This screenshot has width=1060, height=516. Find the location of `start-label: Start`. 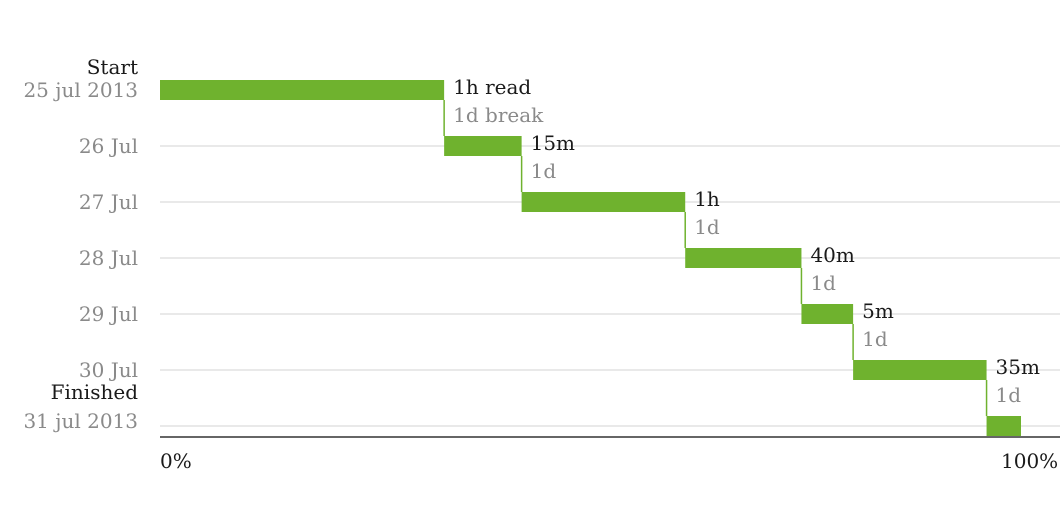

start-label: Start is located at coordinates (112, 67).